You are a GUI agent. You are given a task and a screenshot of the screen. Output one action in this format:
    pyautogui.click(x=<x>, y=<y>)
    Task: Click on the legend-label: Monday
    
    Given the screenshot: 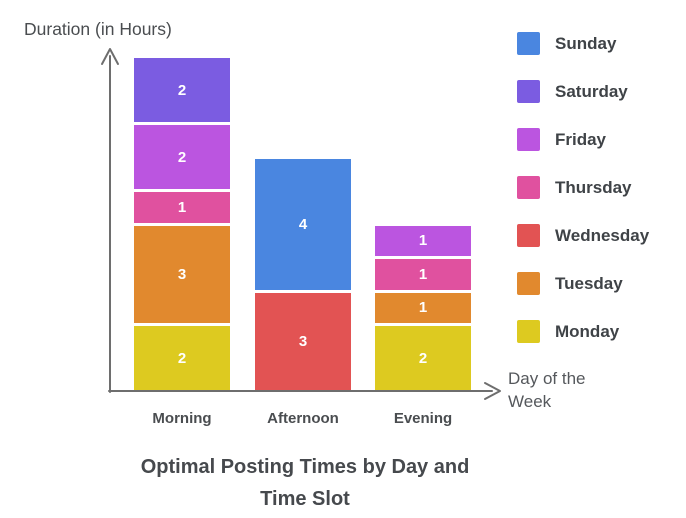 What is the action you would take?
    pyautogui.click(x=587, y=331)
    